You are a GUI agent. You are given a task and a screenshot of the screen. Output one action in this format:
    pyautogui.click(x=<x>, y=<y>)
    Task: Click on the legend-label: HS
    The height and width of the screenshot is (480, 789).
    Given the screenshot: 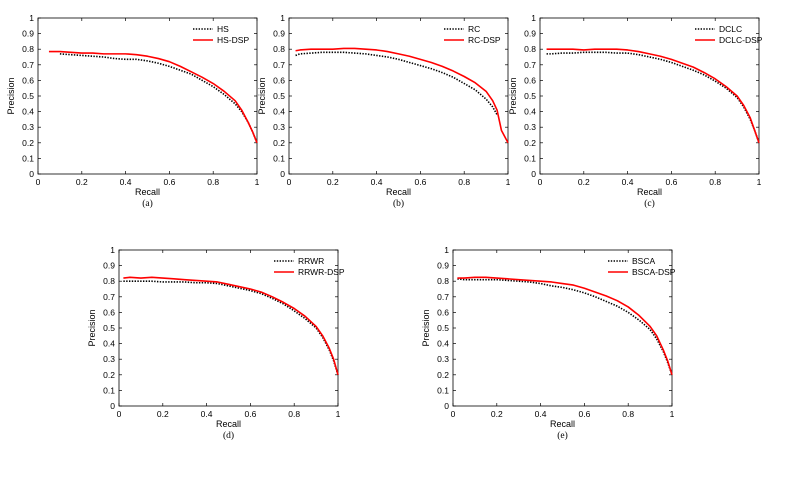 What is the action you would take?
    pyautogui.click(x=223, y=29)
    